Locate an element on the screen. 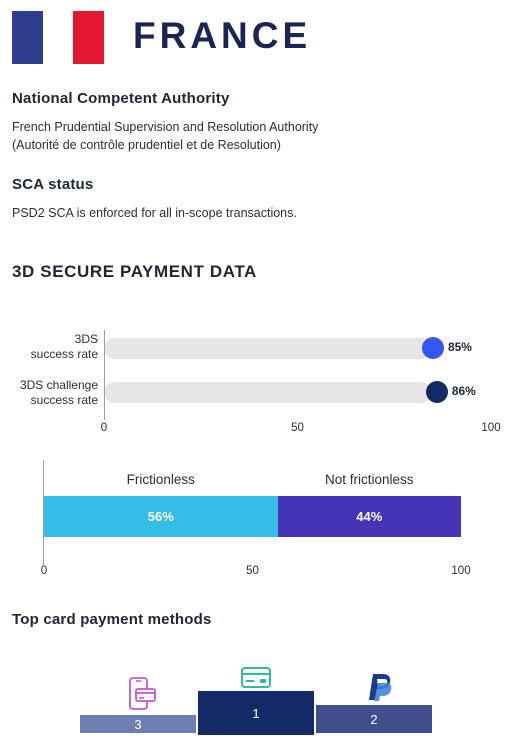  flag-blue-stripe is located at coordinates (27, 37).